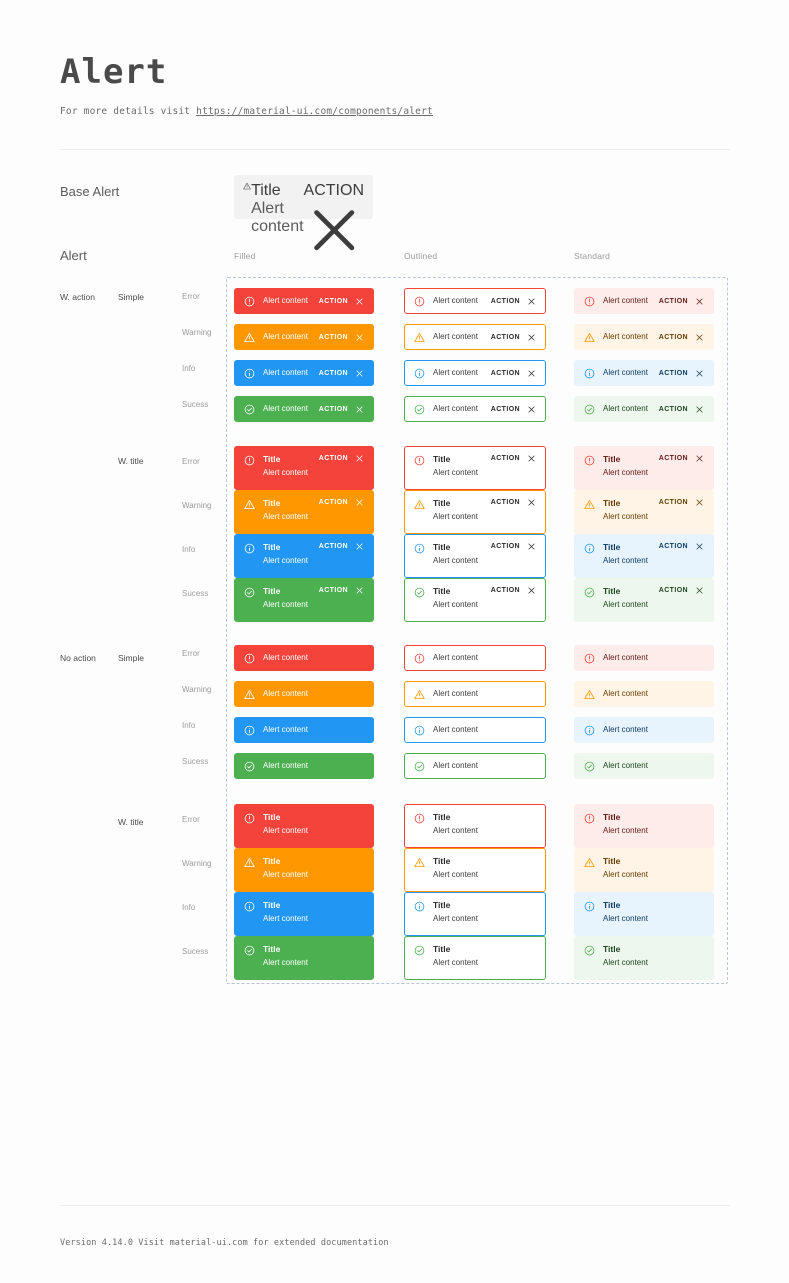 Image resolution: width=789 pixels, height=1283 pixels. I want to click on alert-outlined-info-simple-with-action: Alert content ACTION, so click(475, 373).